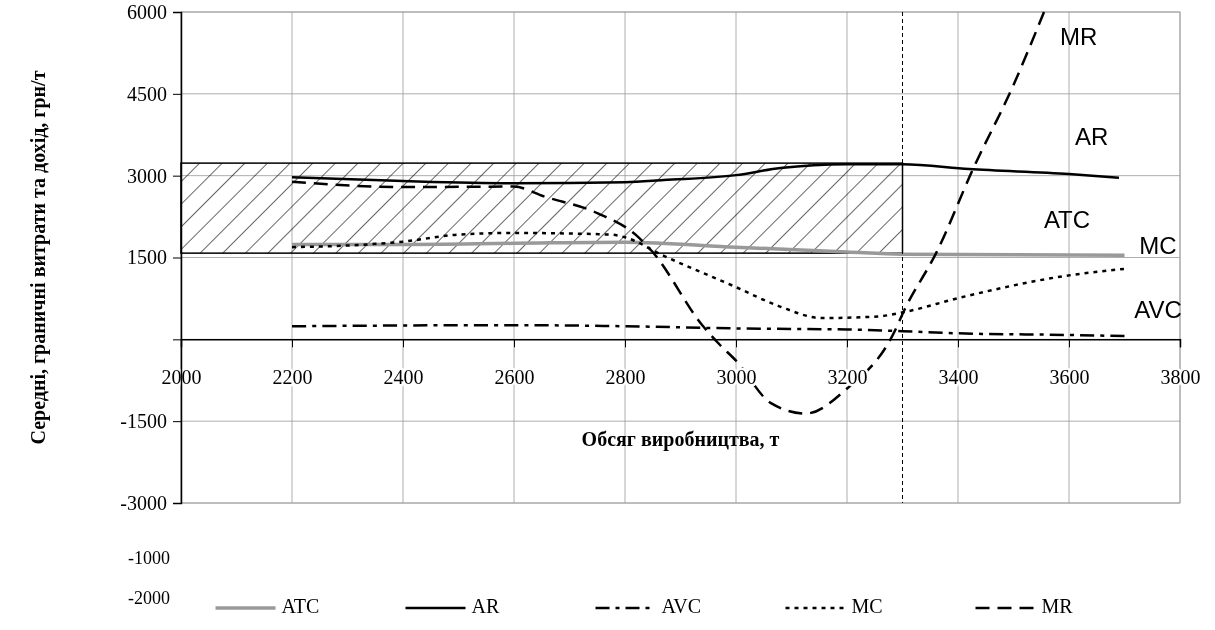 The image size is (1215, 630). What do you see at coordinates (149, 598) in the screenshot?
I see `text: -2000` at bounding box center [149, 598].